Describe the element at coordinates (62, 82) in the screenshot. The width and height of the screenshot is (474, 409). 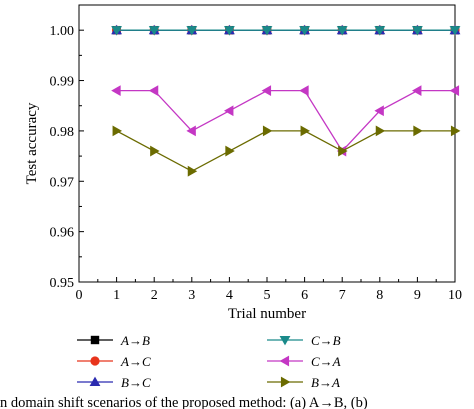
I see `y-tick-label: 0.99` at that location.